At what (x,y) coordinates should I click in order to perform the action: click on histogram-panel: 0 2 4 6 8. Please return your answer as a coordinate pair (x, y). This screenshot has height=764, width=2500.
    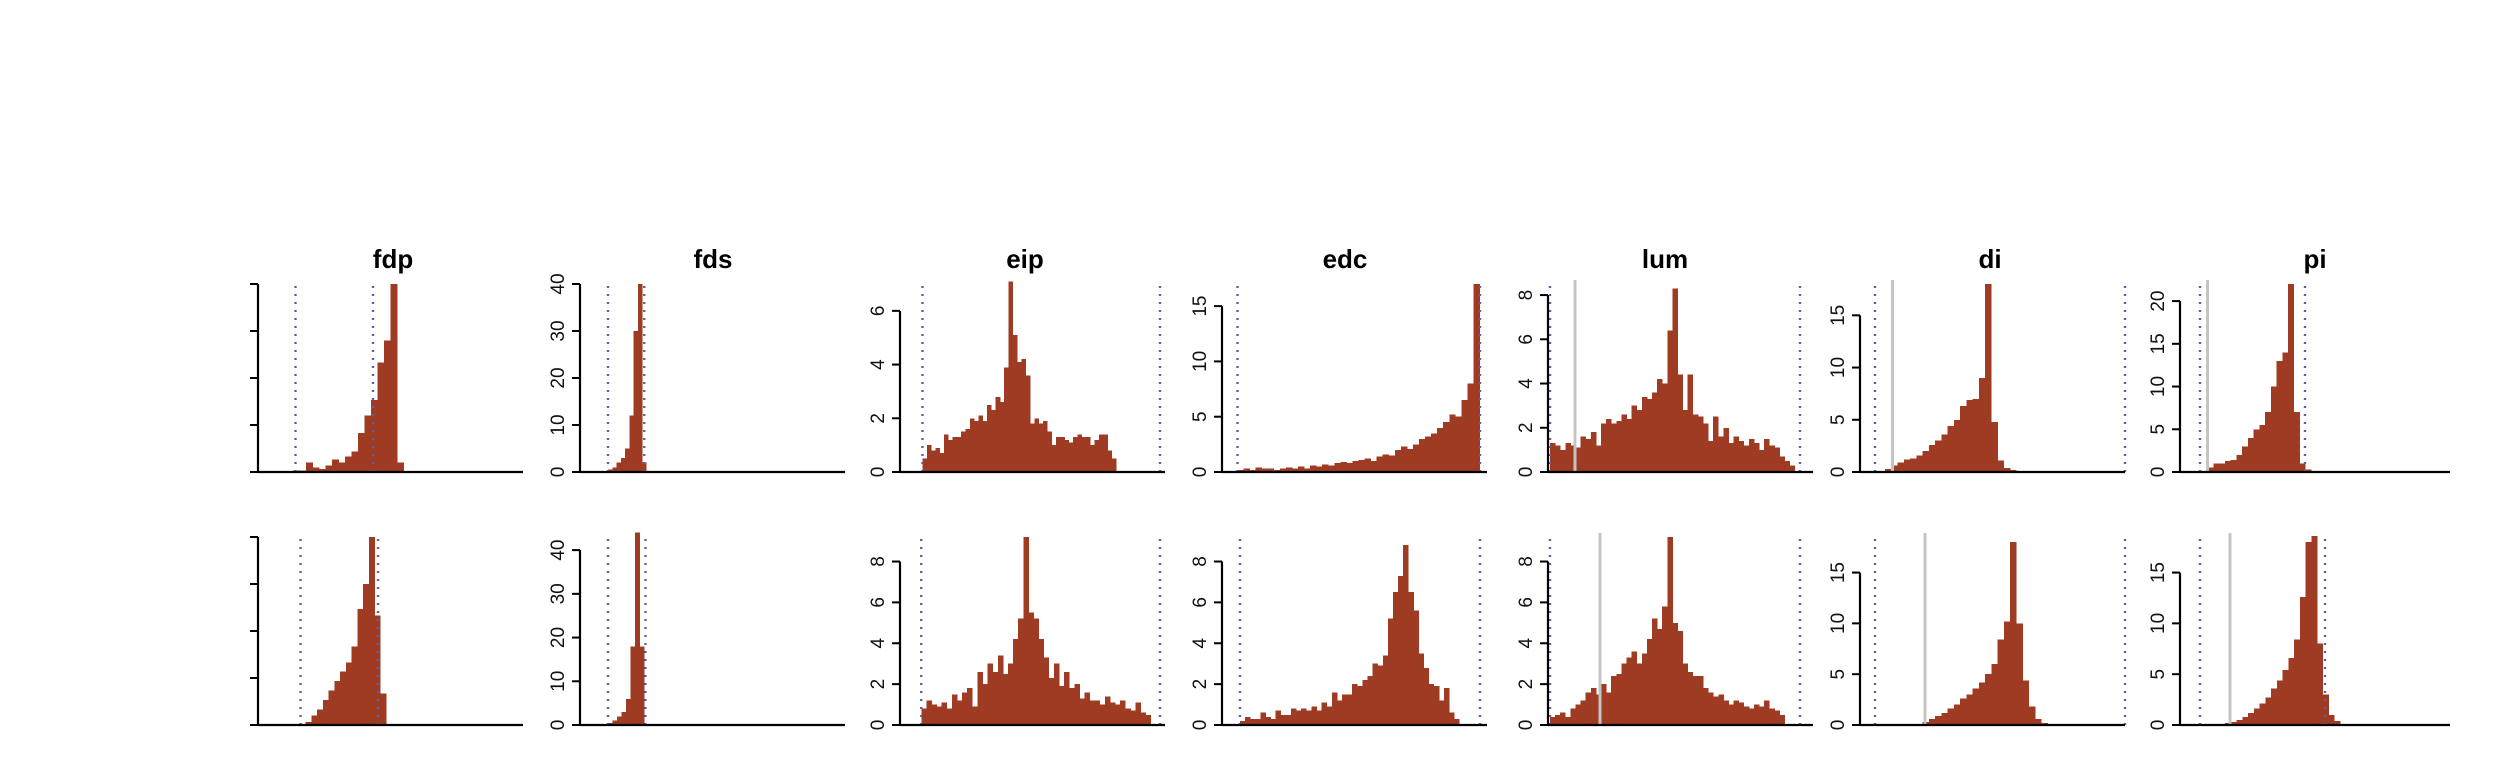
    Looking at the image, I should click on (1664, 631).